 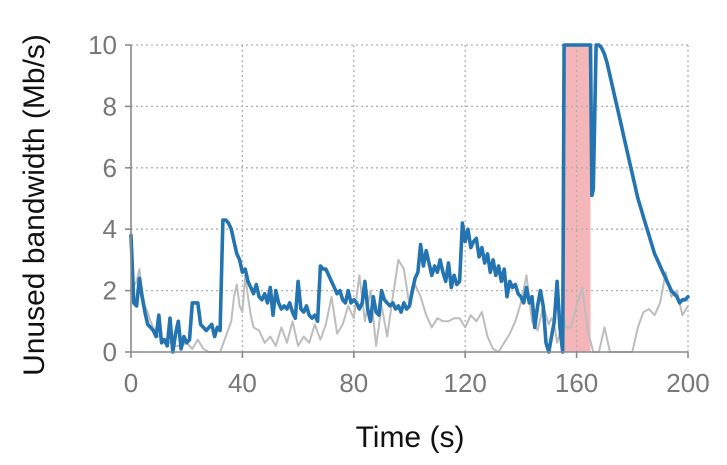 What do you see at coordinates (110, 229) in the screenshot?
I see `y-tick-label: 4` at bounding box center [110, 229].